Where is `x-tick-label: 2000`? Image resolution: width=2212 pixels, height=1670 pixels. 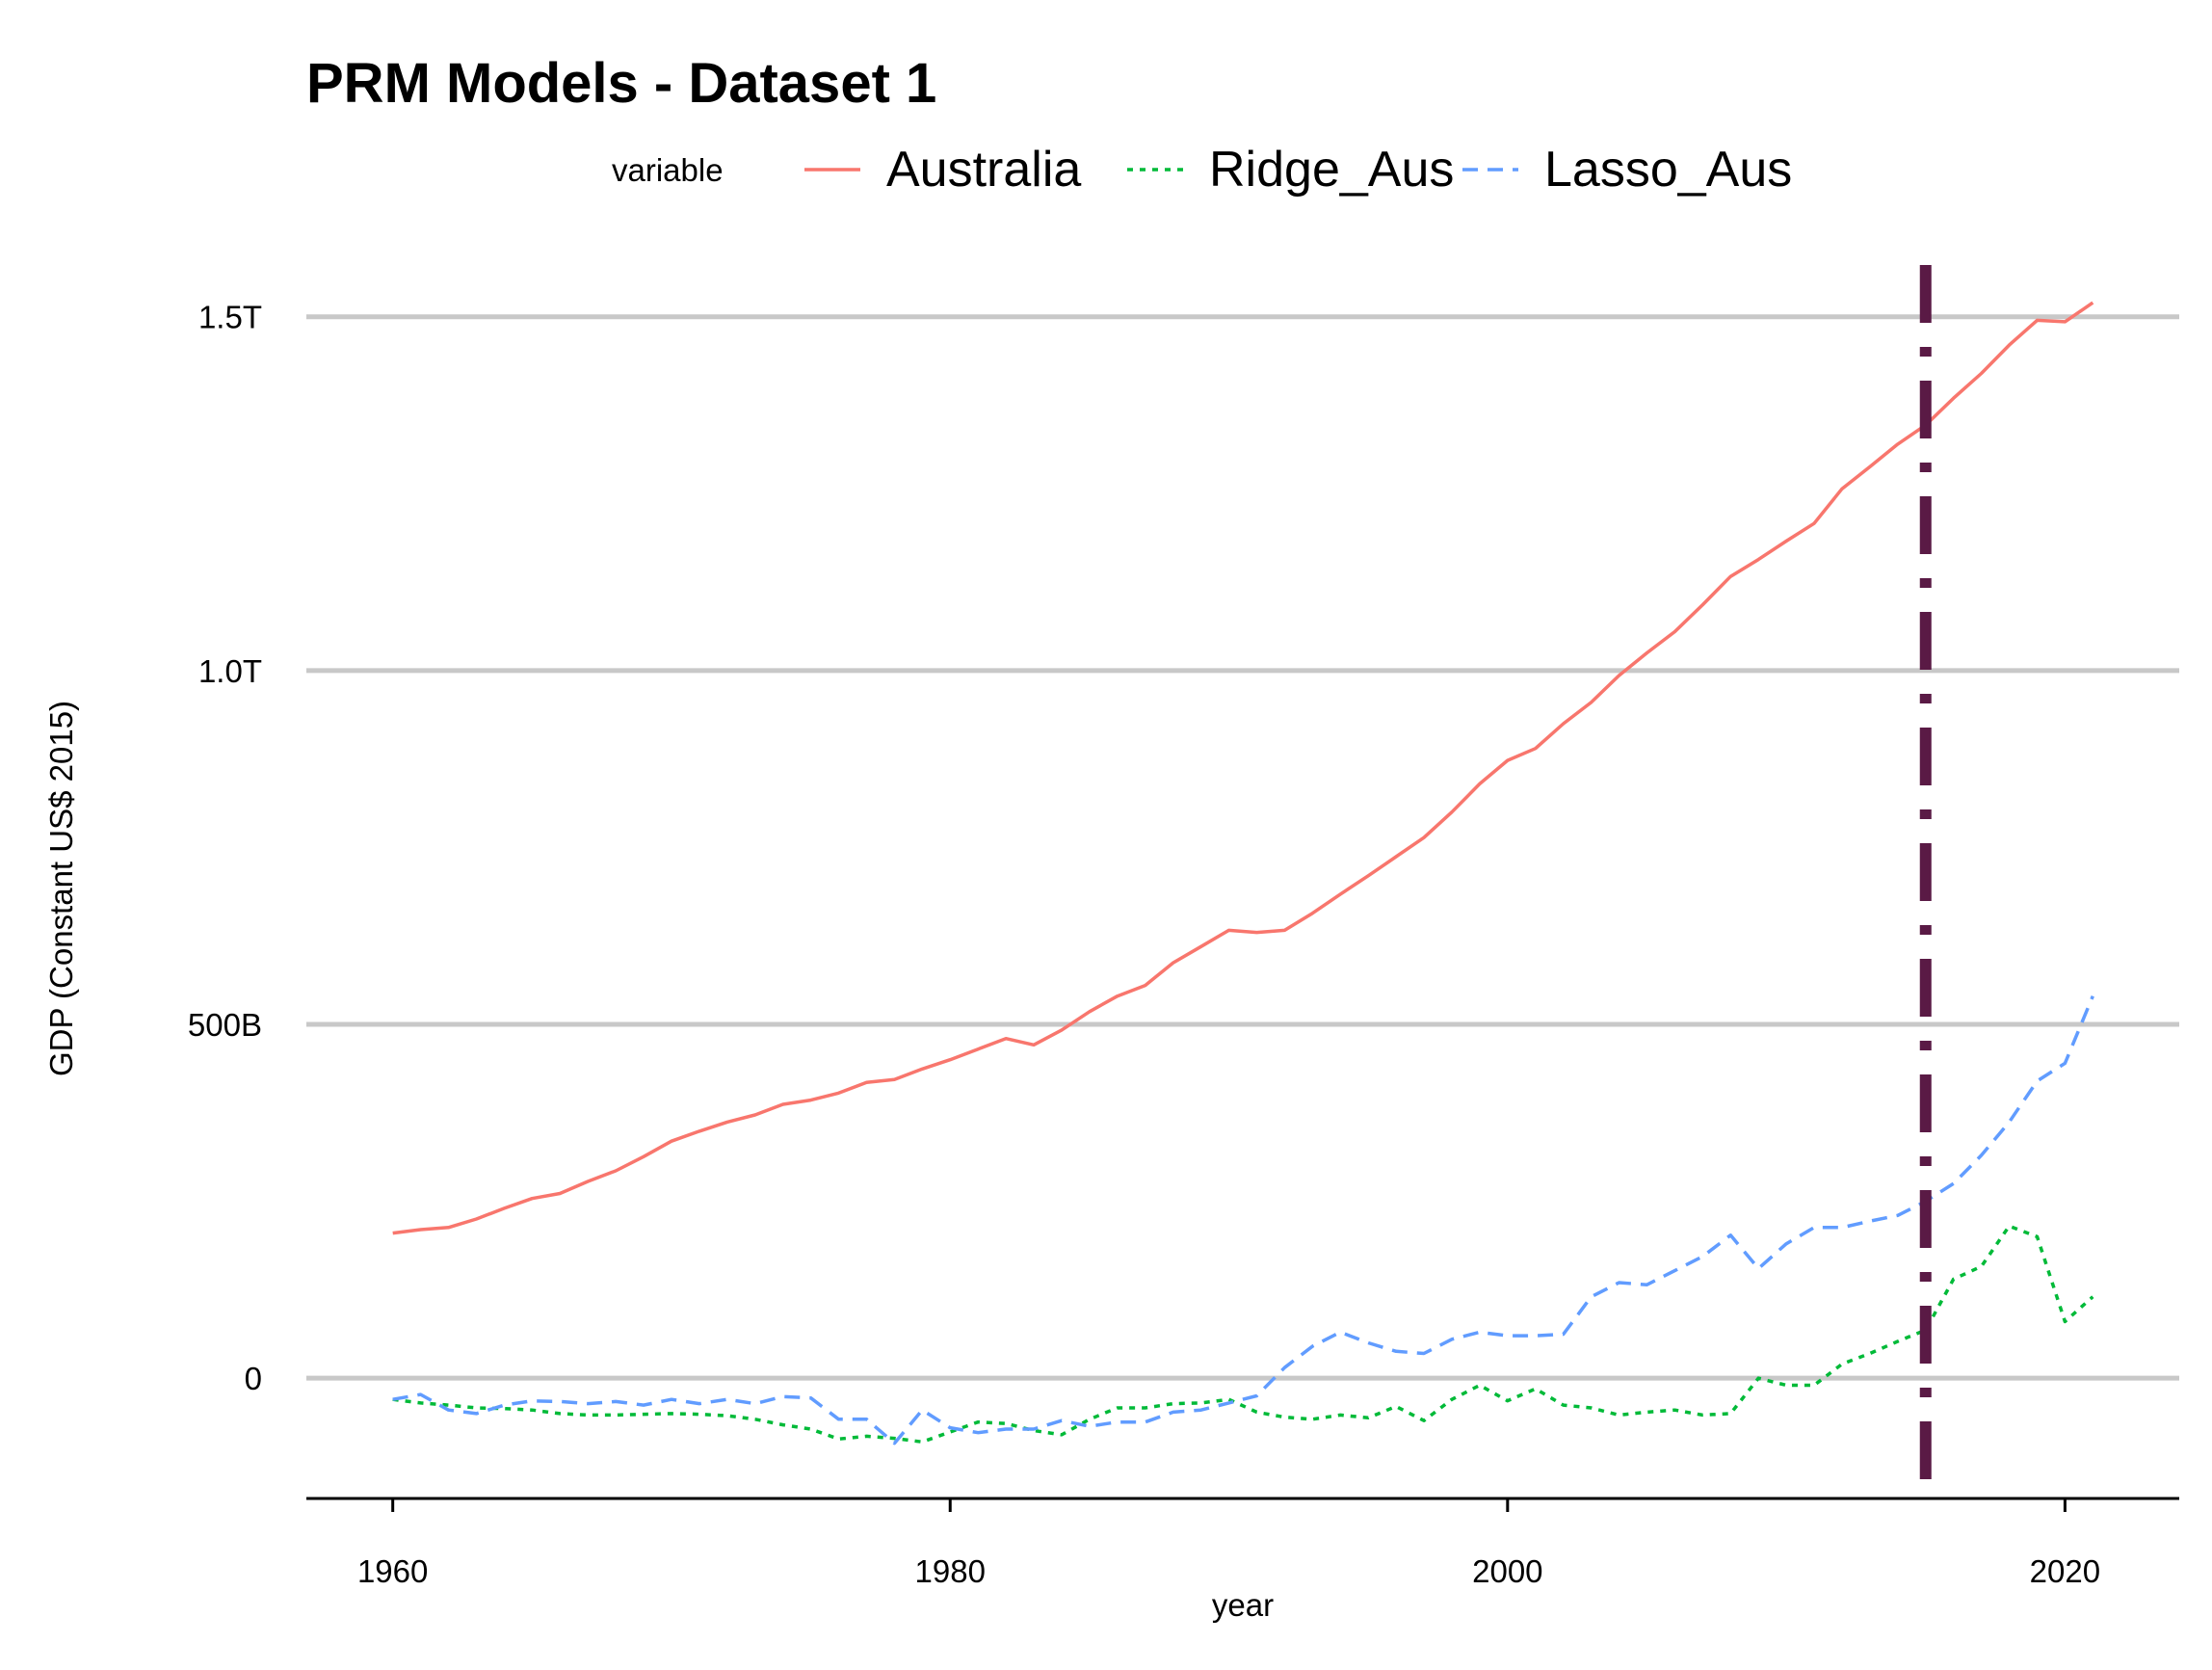 x-tick-label: 2000 is located at coordinates (1507, 1571).